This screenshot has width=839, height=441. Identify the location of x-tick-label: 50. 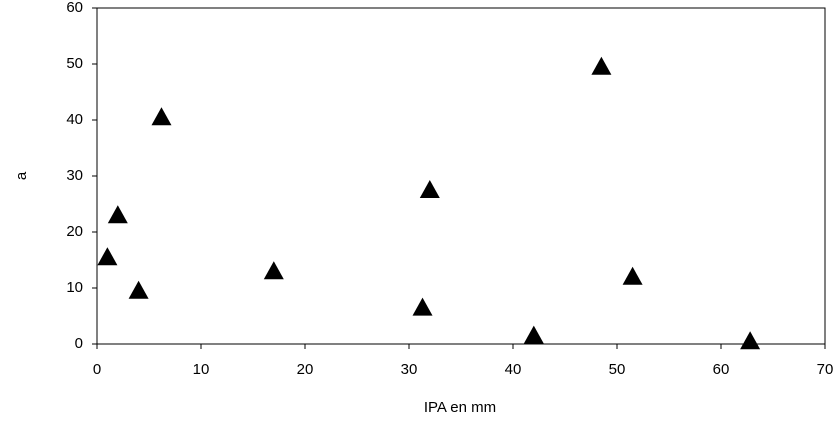
(617, 369).